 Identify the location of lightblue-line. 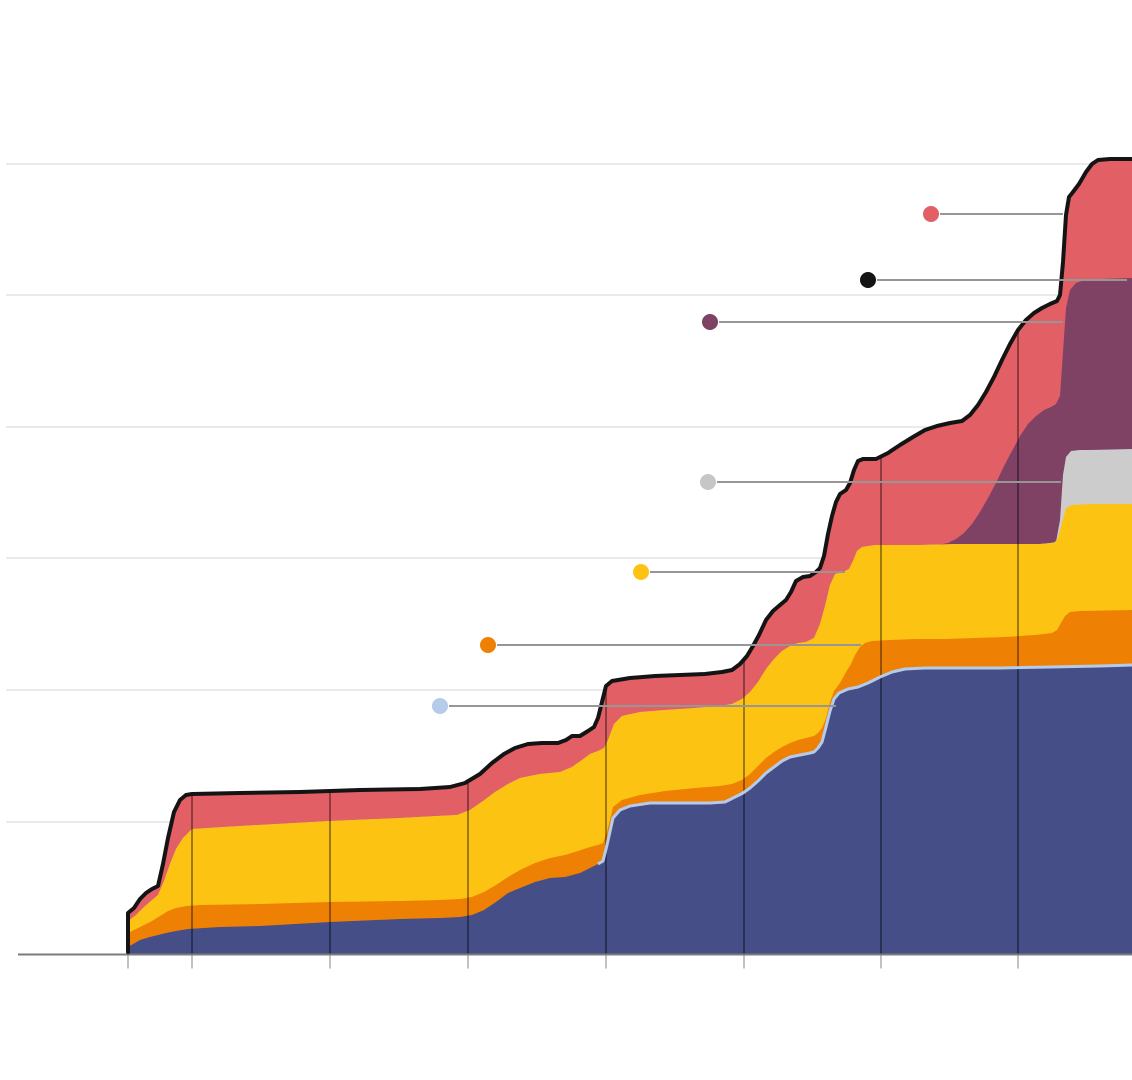
(864, 764).